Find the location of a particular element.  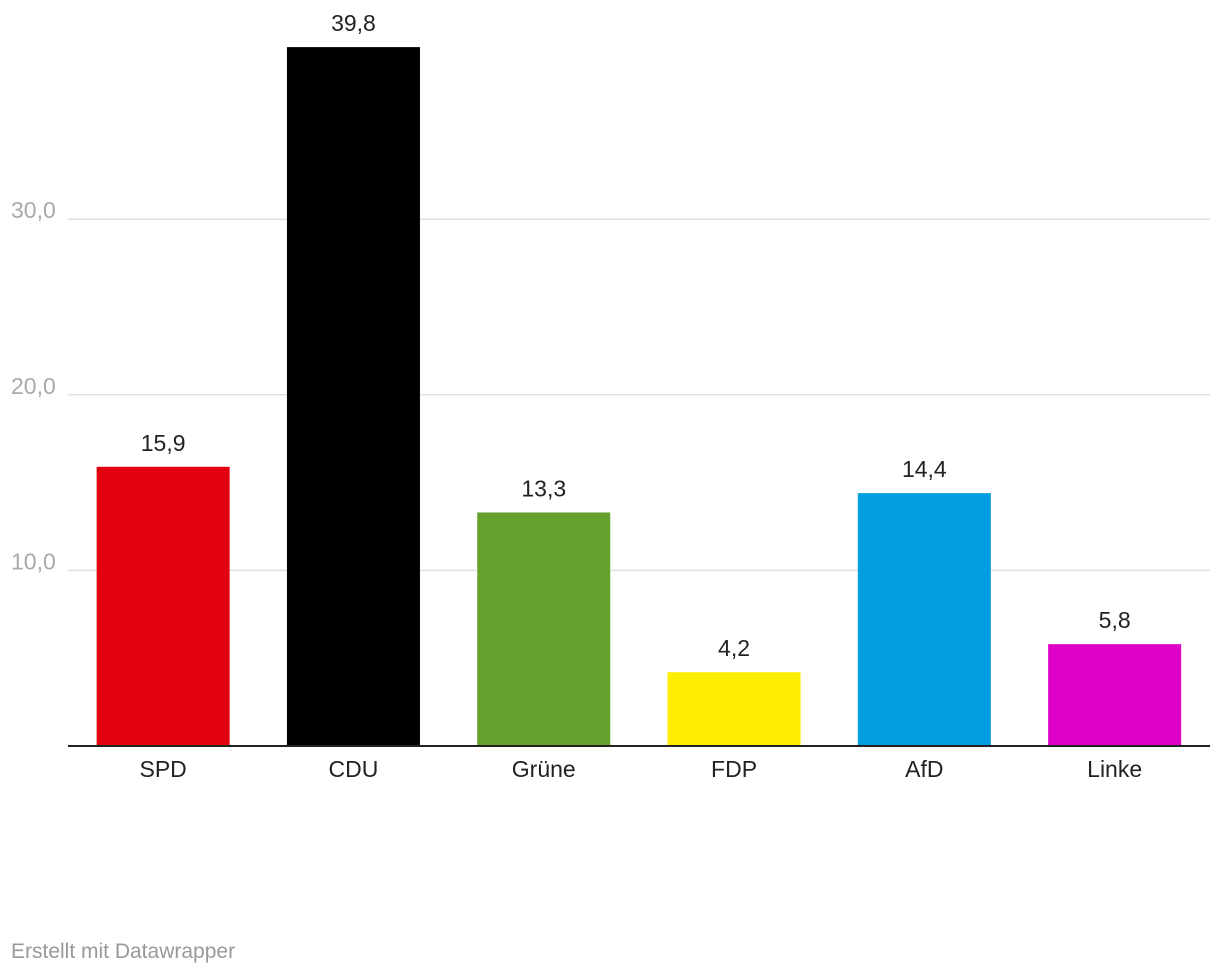

credit-footer: Erstellt mit Datawrapper is located at coordinates (123, 951).